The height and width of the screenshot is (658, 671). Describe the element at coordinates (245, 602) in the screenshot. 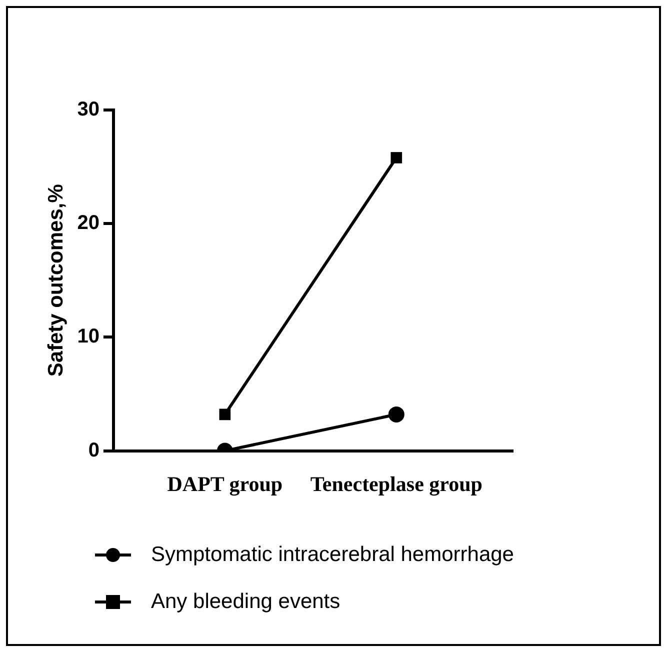

I see `legend-label: Any bleeding events` at that location.